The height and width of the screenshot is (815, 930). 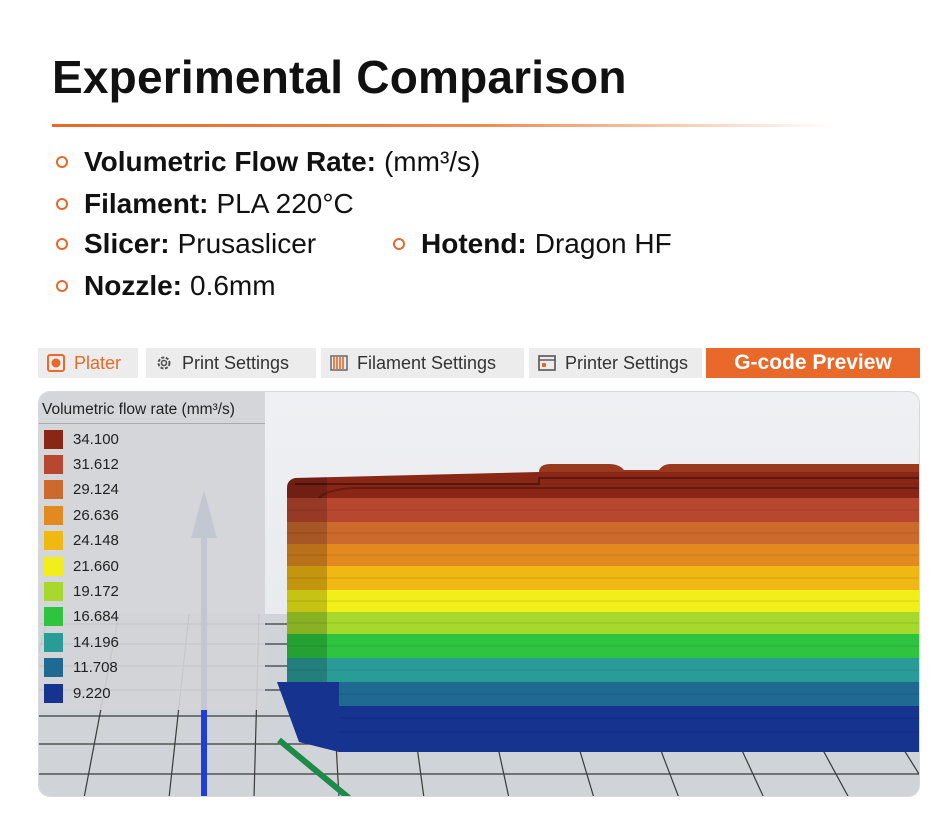 I want to click on legend-value: 9.220, so click(x=92, y=693).